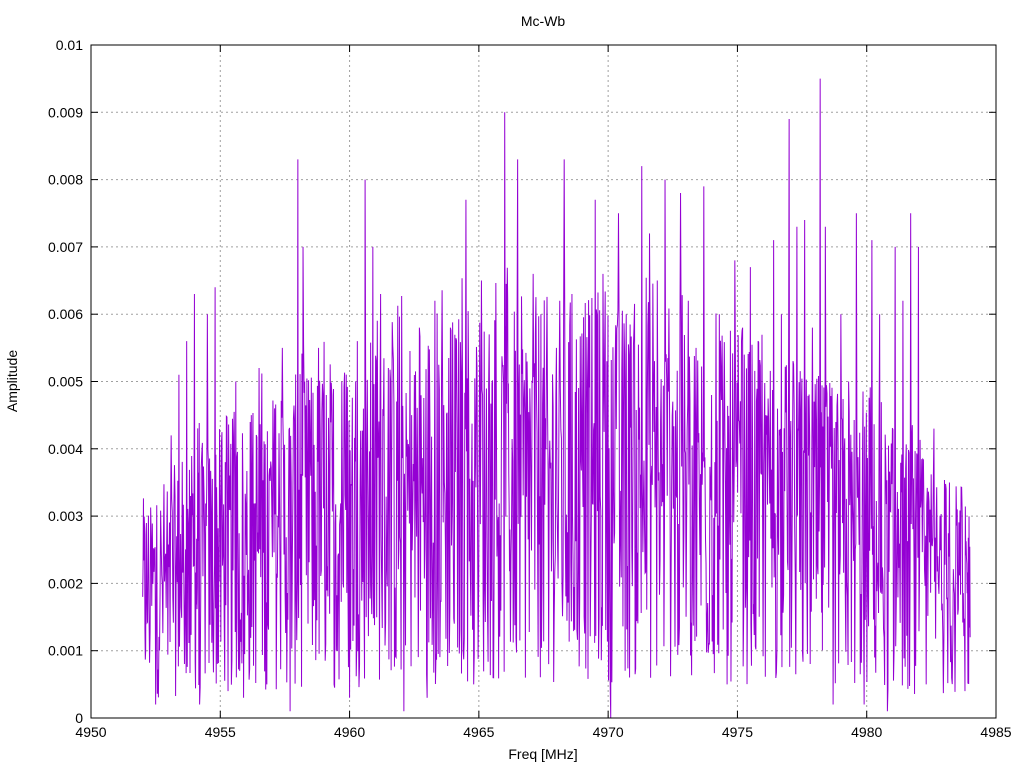  I want to click on y-tick-label: 0, so click(79, 718).